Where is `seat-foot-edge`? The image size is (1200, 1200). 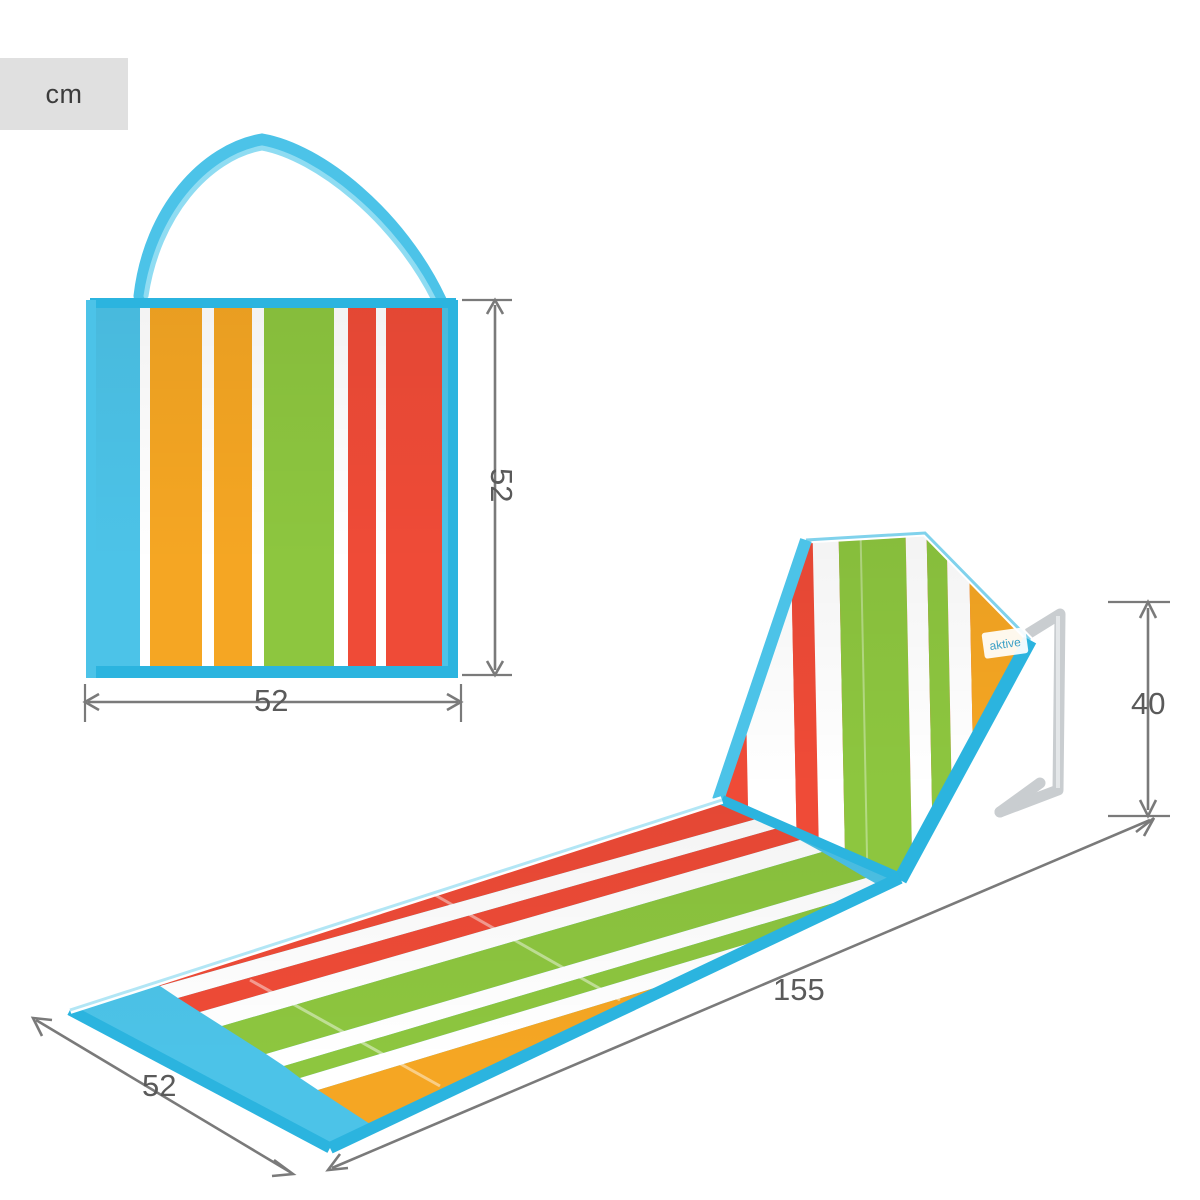 seat-foot-edge is located at coordinates (200, 1079).